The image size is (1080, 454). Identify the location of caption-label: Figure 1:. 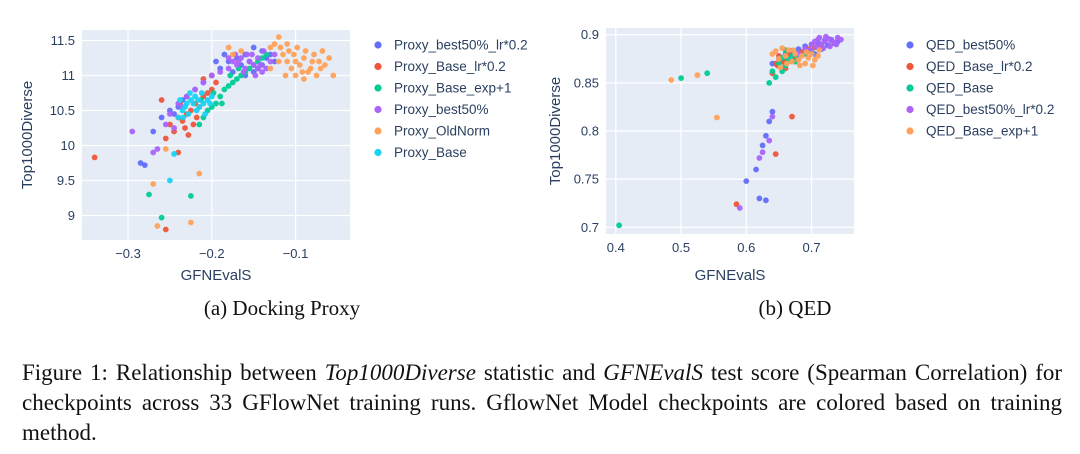
(65, 372).